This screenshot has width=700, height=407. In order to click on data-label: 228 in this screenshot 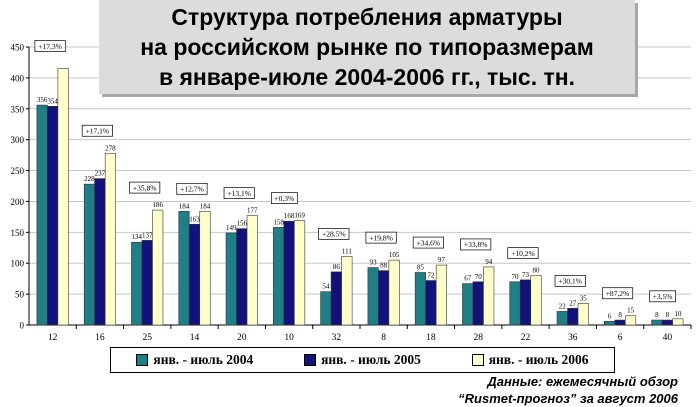, I will do `click(89, 179)`.